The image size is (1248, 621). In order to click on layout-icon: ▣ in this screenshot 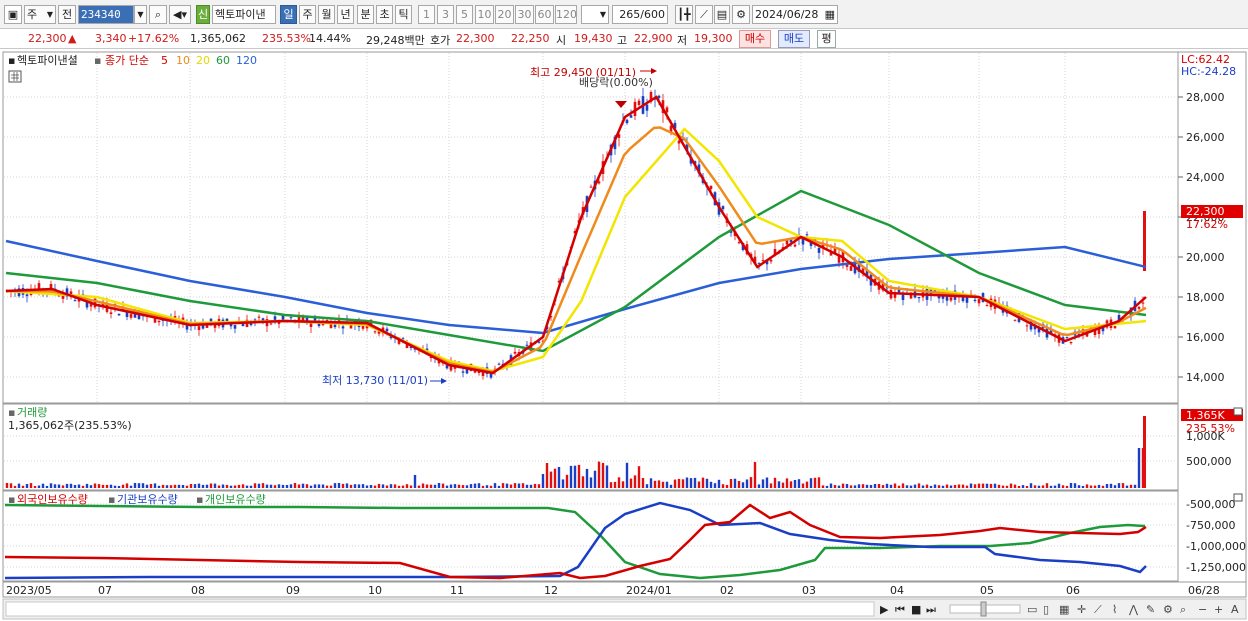, I will do `click(13, 14)`.